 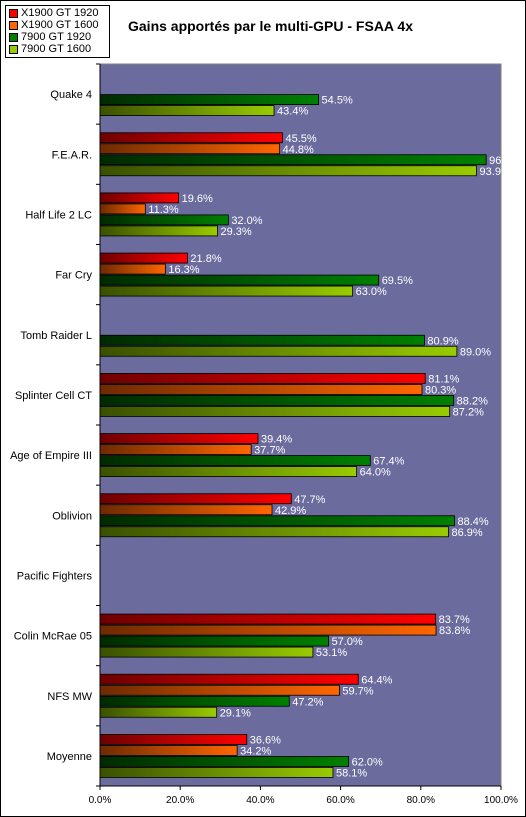 I want to click on legend-label: 7900 GT 1920, so click(x=56, y=37).